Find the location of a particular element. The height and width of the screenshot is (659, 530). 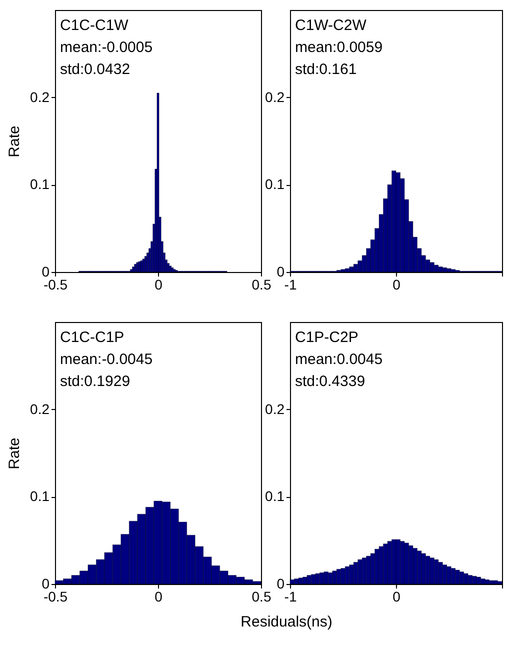

annotation: mean:0.0059 is located at coordinates (339, 47).